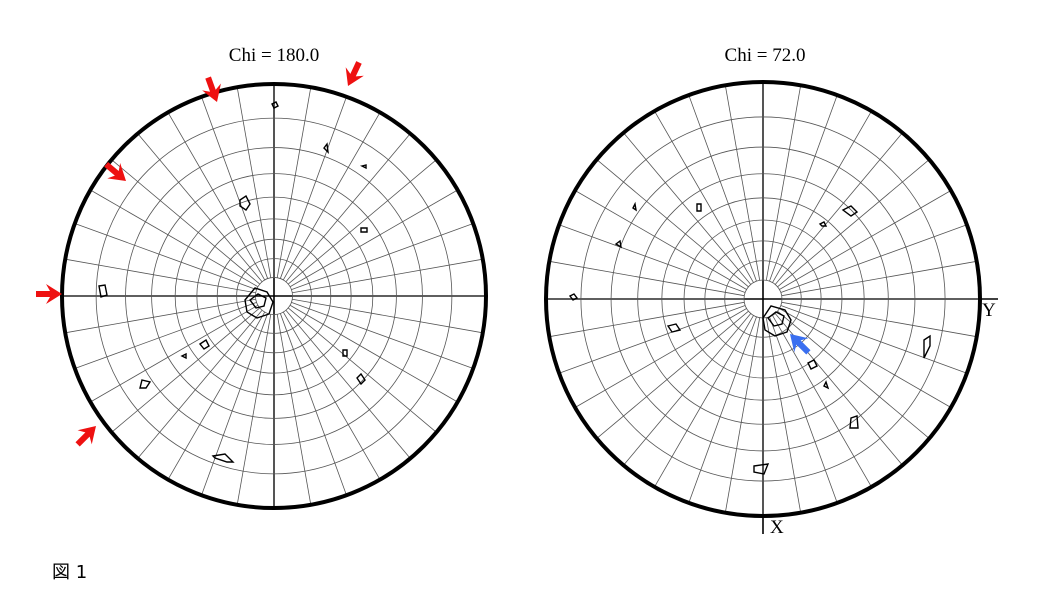 The height and width of the screenshot is (601, 1039). Describe the element at coordinates (765, 55) in the screenshot. I see `pole-figure-title: Chi = 72.0` at that location.